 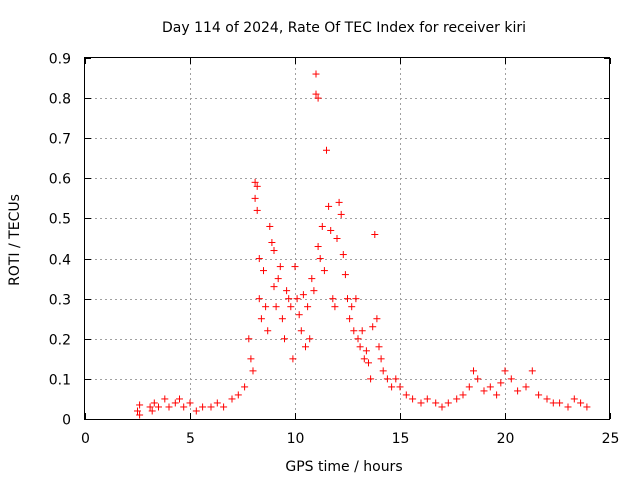 I want to click on y-tick-label: 0.2, so click(x=60, y=341).